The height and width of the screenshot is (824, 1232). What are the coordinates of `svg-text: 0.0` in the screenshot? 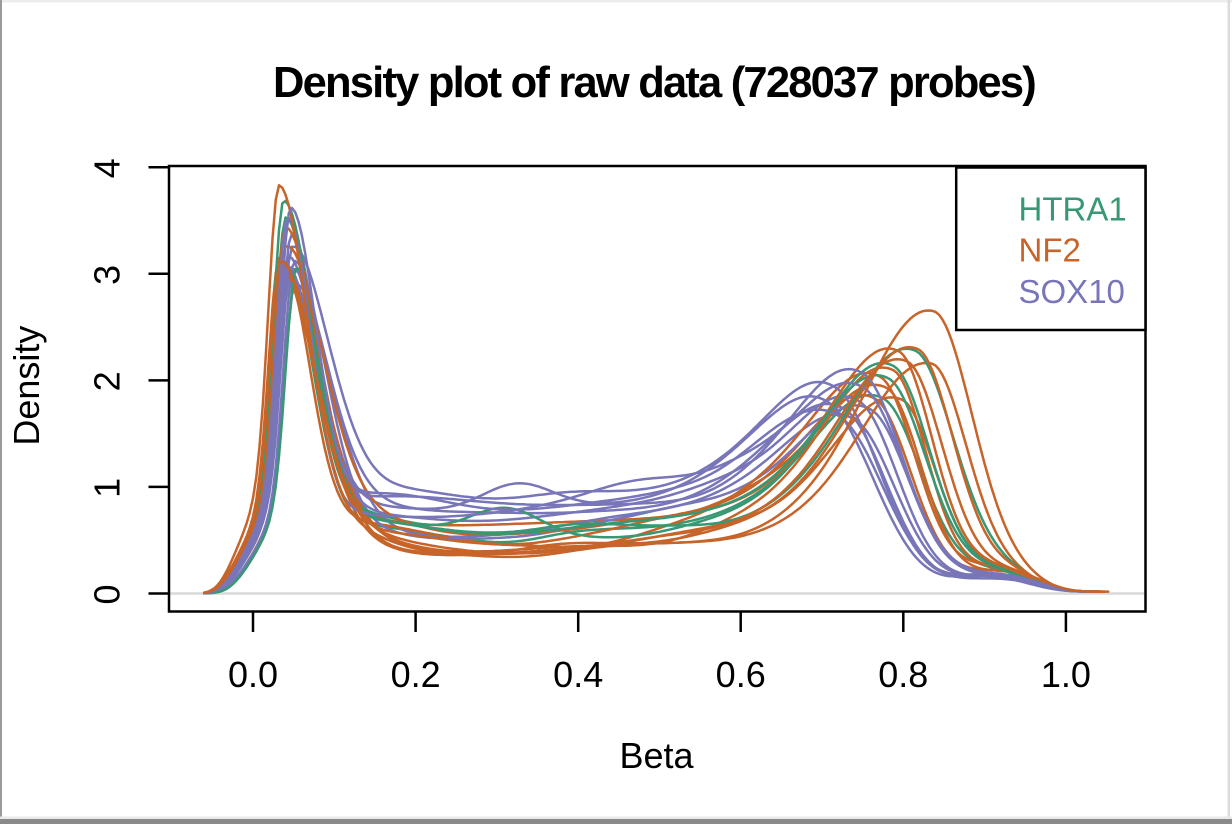 It's located at (253, 674).